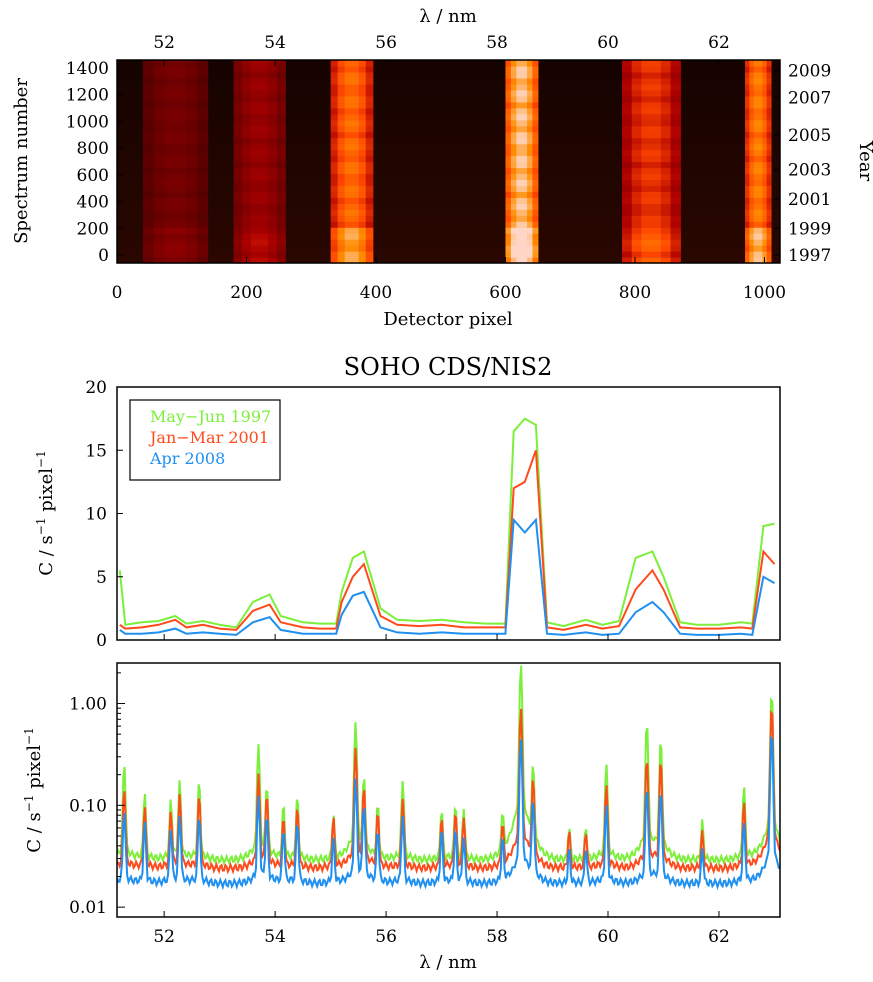 Image resolution: width=873 pixels, height=982 pixels. I want to click on y-tick-label: 15, so click(96, 451).